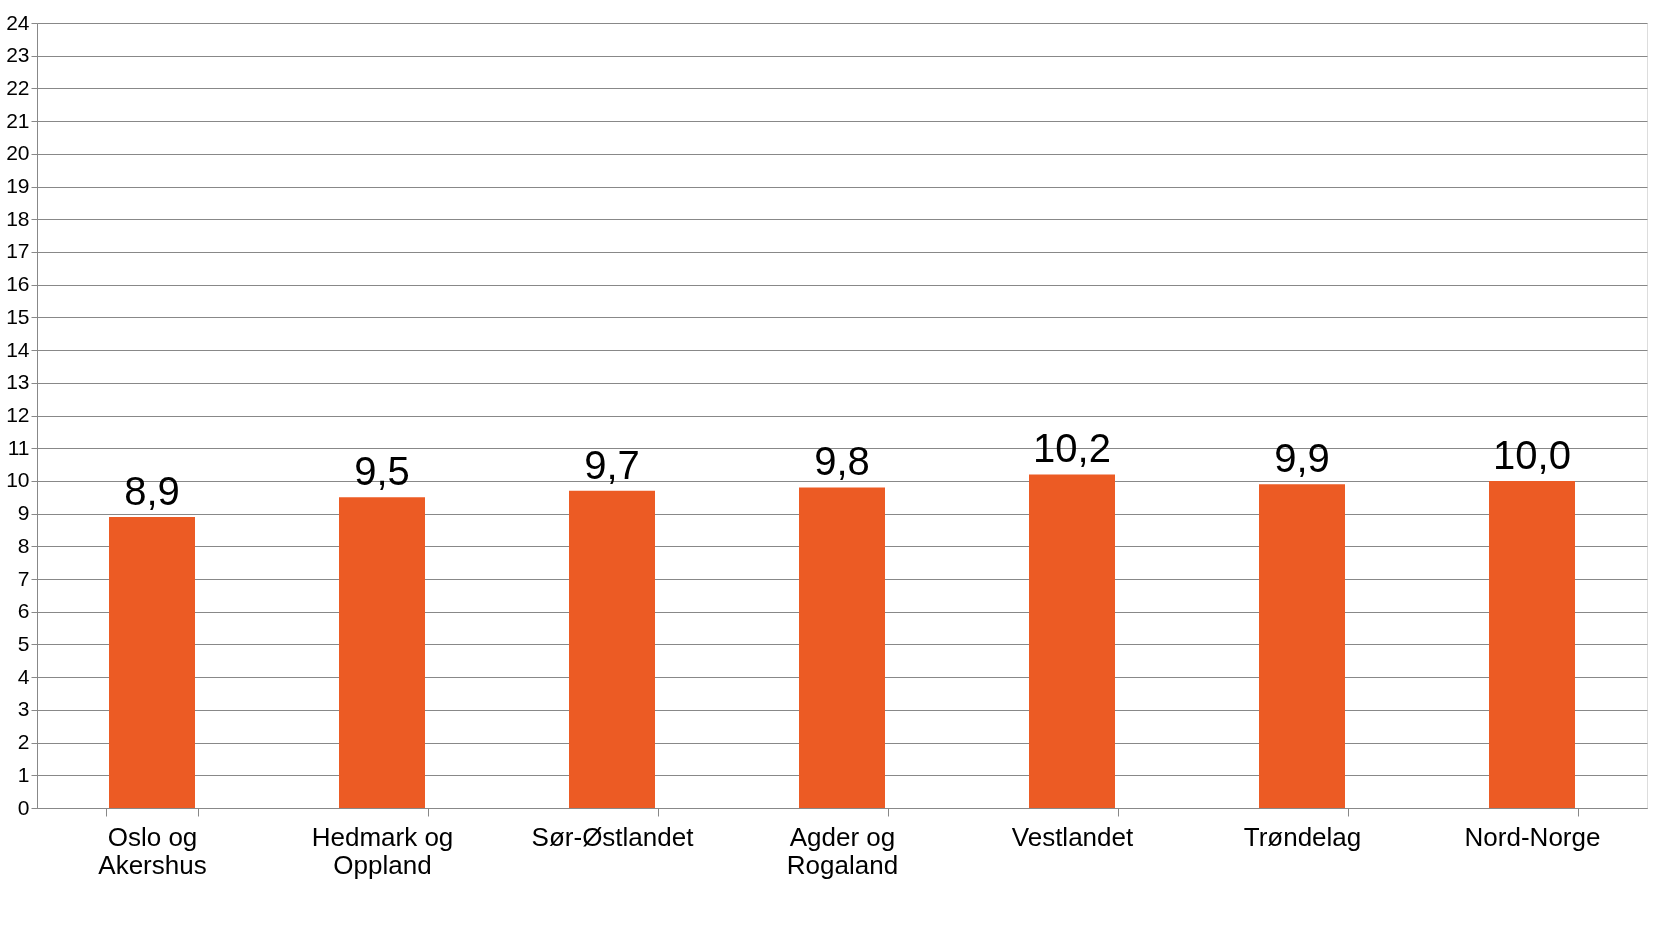 This screenshot has height=946, width=1667. I want to click on y-tick-label: 21, so click(18, 120).